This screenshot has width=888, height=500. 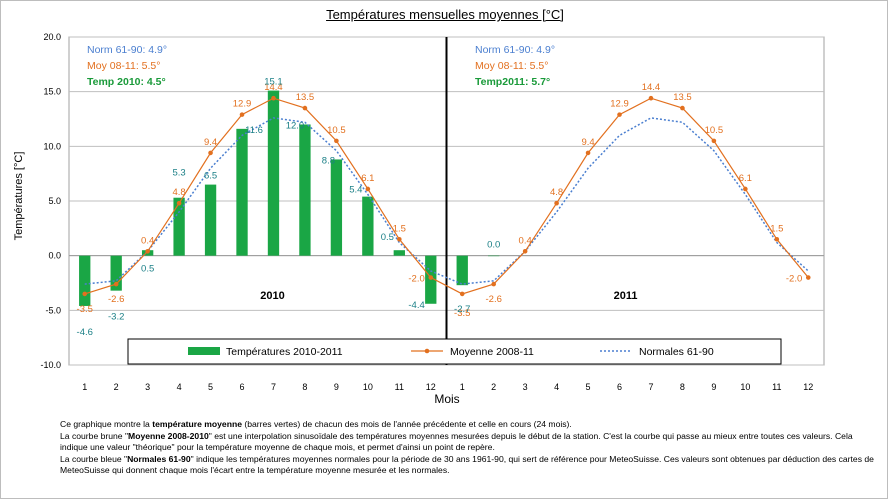 I want to click on y-tick-label: -10.0, so click(x=50, y=365).